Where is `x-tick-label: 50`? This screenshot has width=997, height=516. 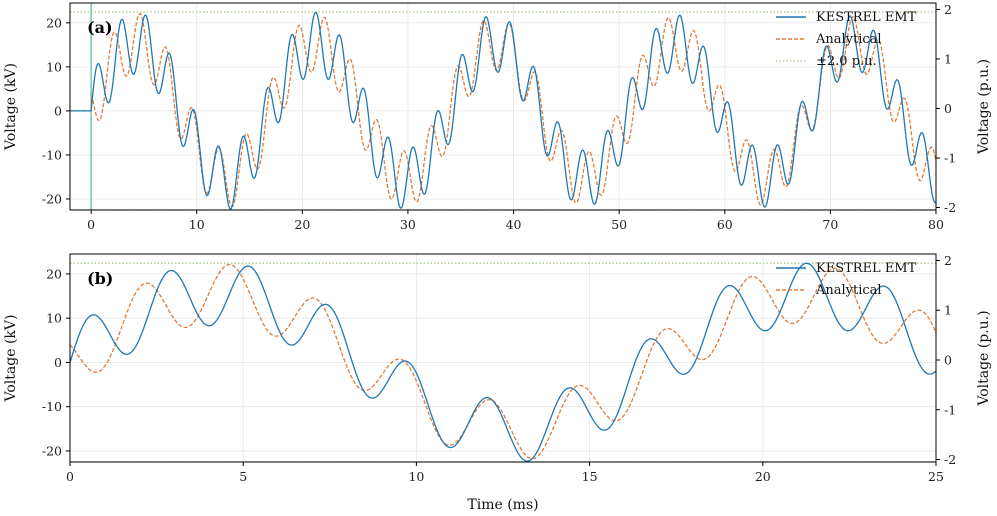
x-tick-label: 50 is located at coordinates (619, 224).